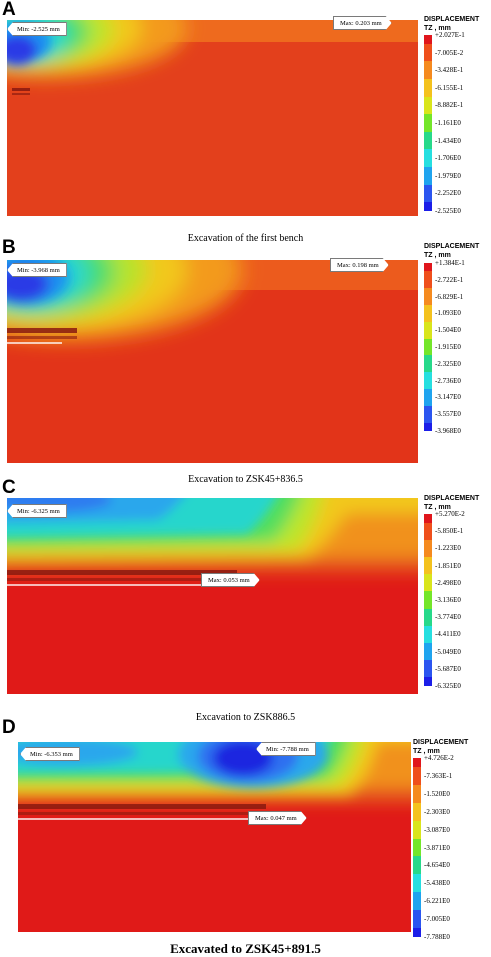 The image size is (491, 957). I want to click on panel-caption: Excavation of the first bench, so click(245, 238).